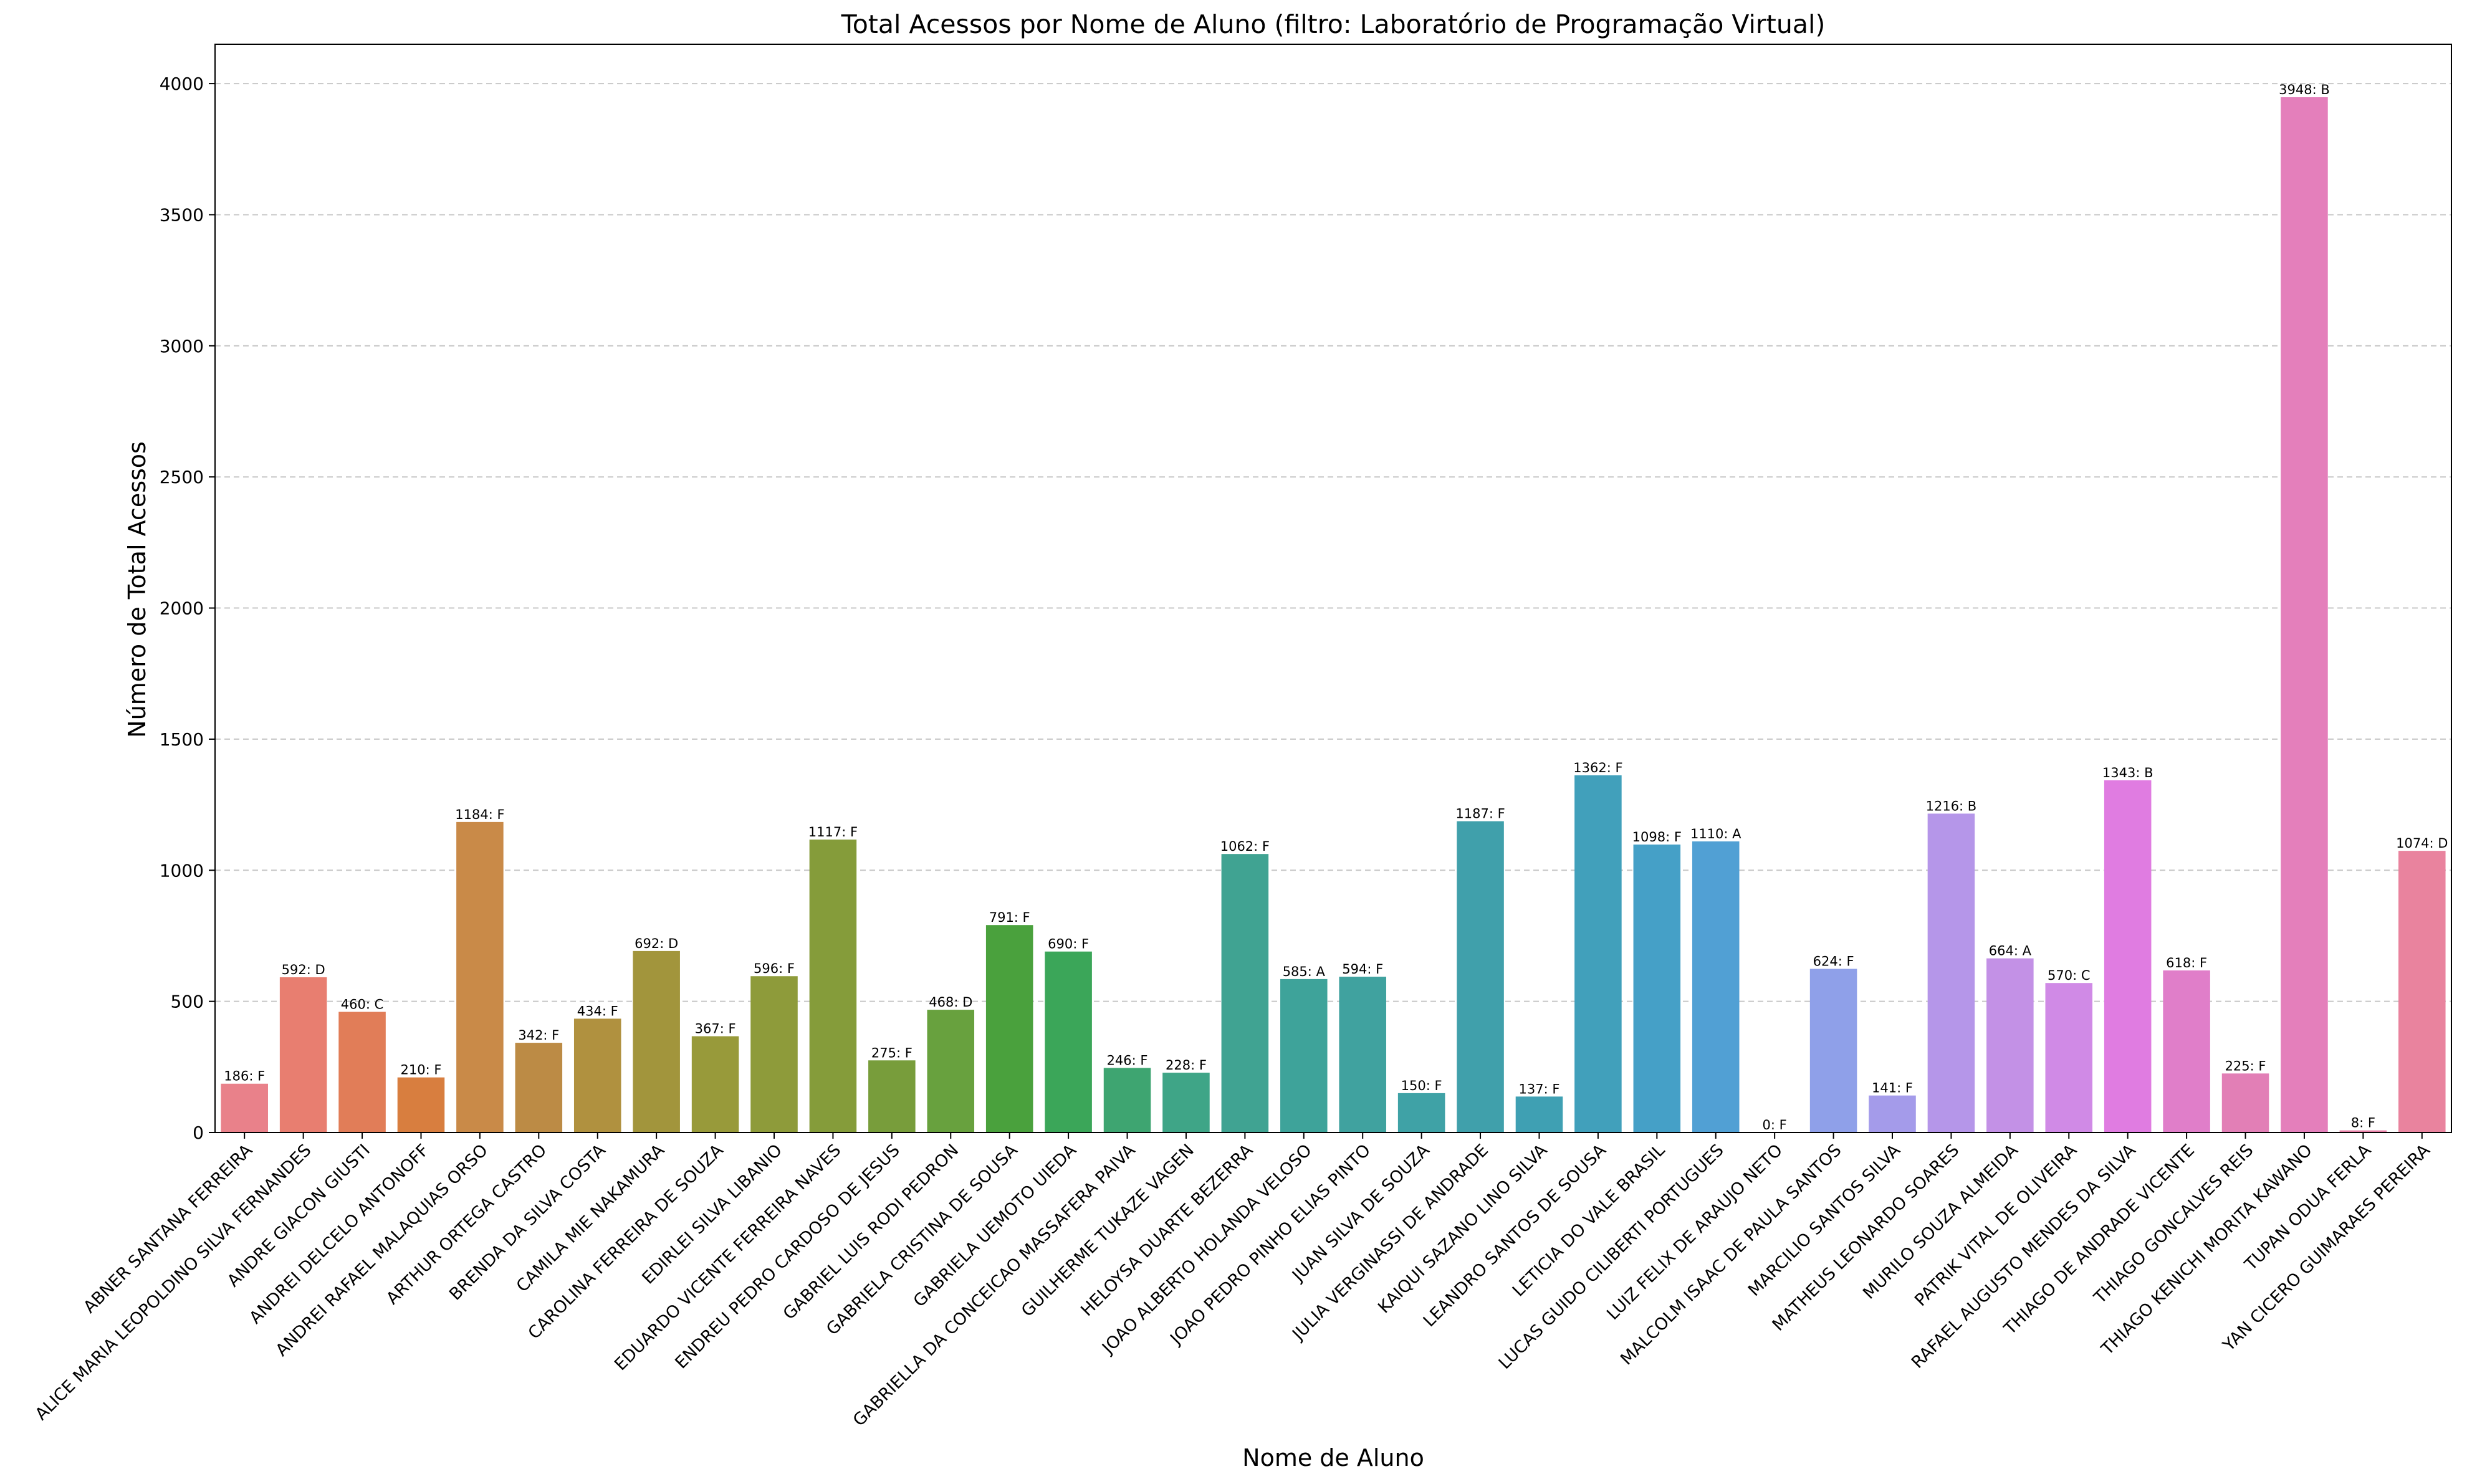 The height and width of the screenshot is (1484, 2467). I want to click on data-label: 1343: B, so click(2127, 772).